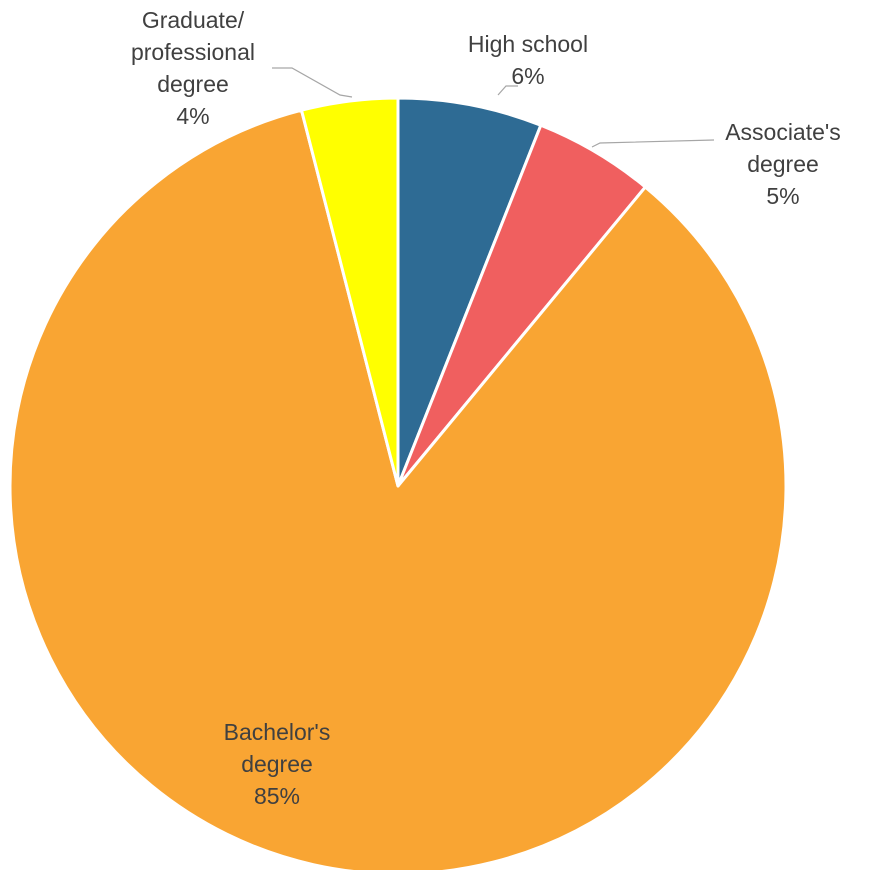  What do you see at coordinates (783, 132) in the screenshot?
I see `data-label-line: Associate's` at bounding box center [783, 132].